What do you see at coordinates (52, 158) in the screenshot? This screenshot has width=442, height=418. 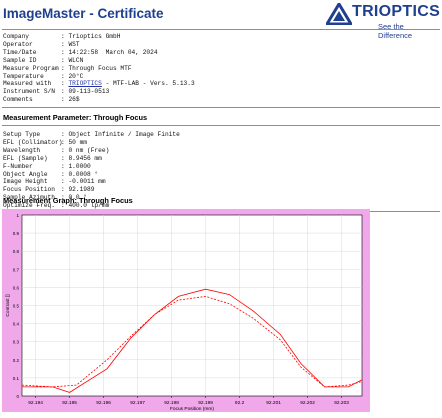 I see `param-row: EFL (Sample): 8.9456 mm` at bounding box center [52, 158].